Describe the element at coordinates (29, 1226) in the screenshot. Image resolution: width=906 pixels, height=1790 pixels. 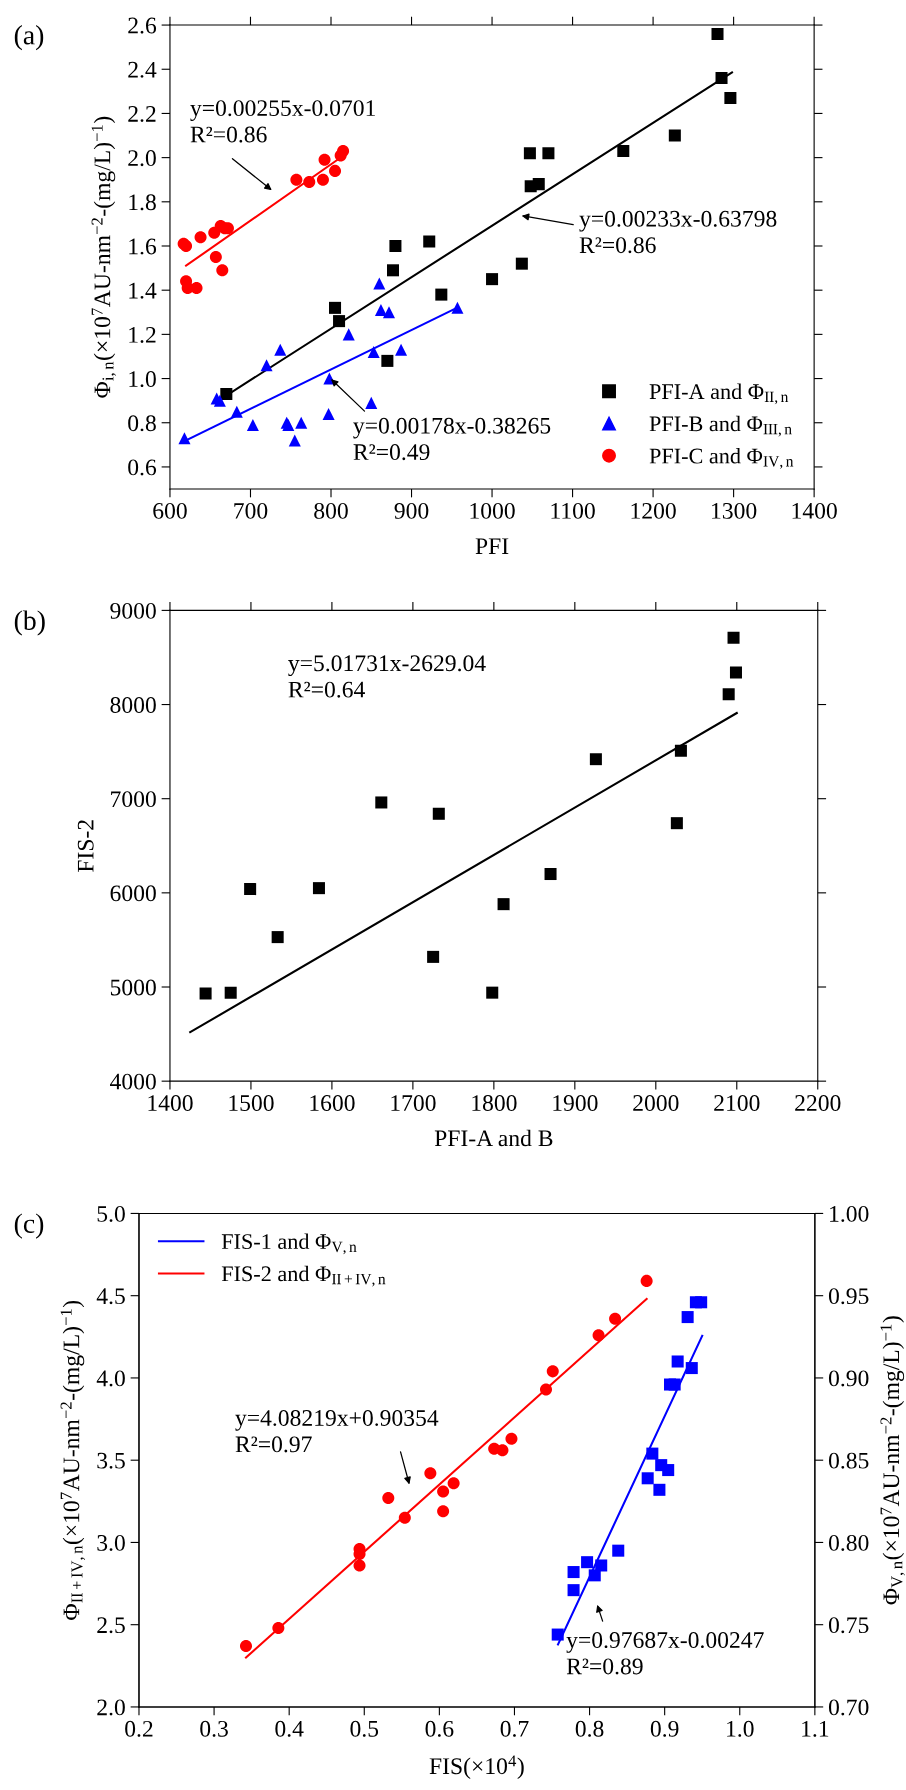
I see `text: (c)` at that location.